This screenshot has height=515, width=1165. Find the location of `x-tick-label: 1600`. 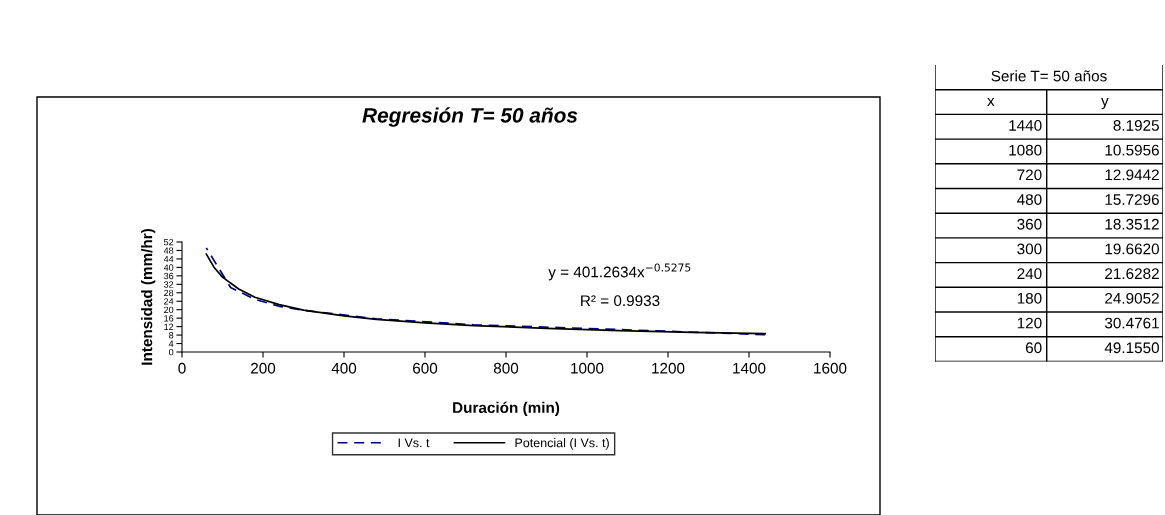

x-tick-label: 1600 is located at coordinates (830, 368).